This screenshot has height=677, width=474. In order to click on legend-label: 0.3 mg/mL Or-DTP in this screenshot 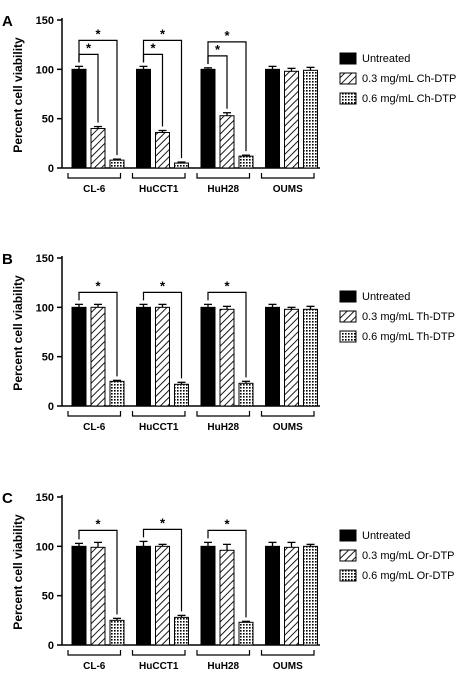, I will do `click(408, 556)`.